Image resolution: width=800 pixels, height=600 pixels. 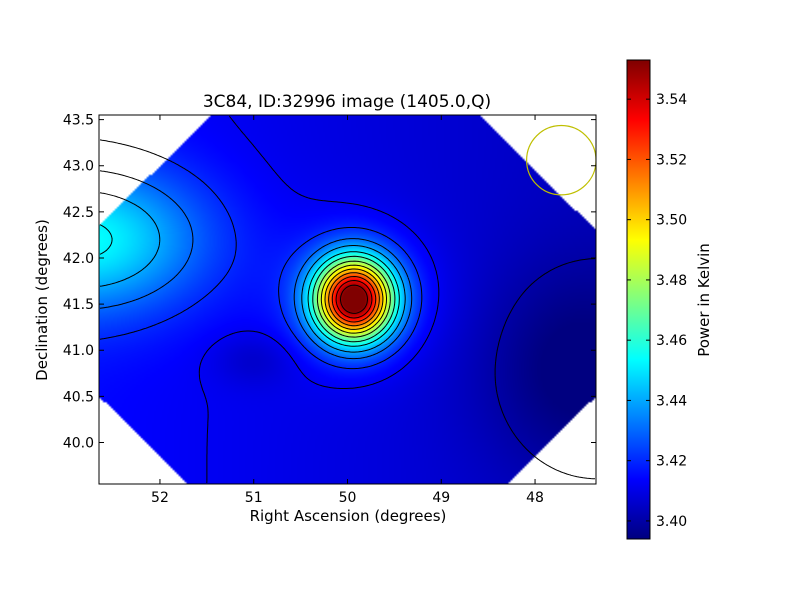 I want to click on chart-title: 3C84, ID:32996 image (1405.0,Q), so click(x=347, y=102).